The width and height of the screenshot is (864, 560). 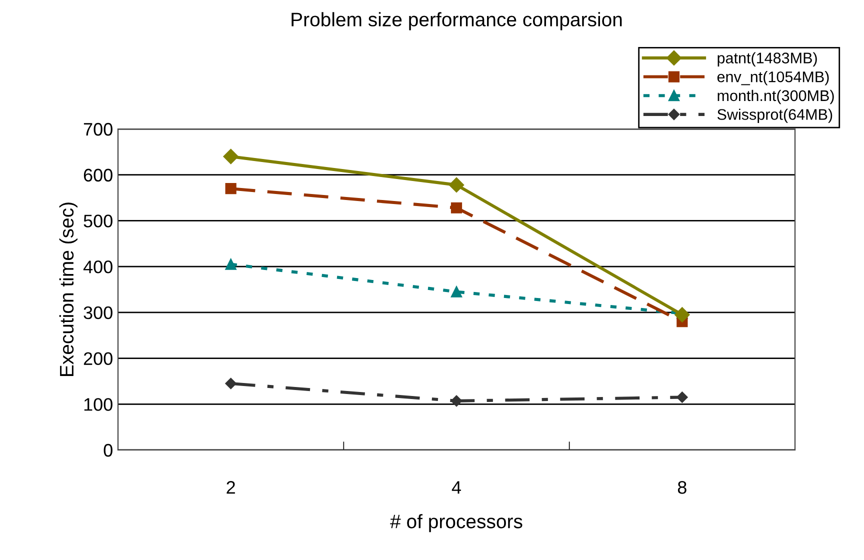 I want to click on y-tick-label: 100, so click(x=98, y=404).